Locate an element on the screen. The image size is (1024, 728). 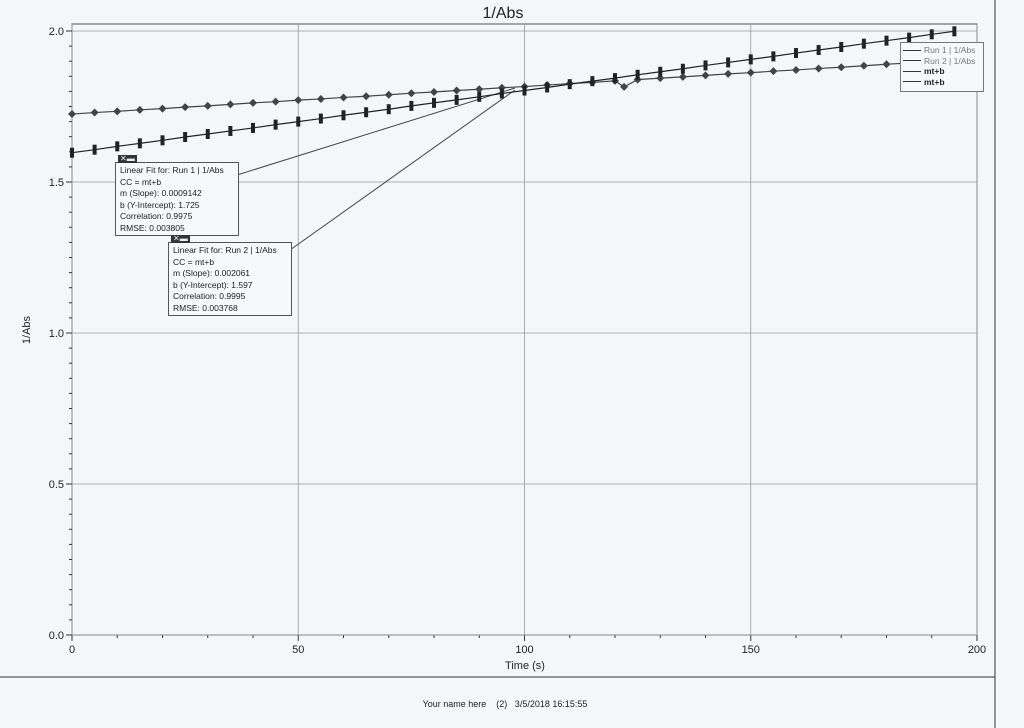
y-tick-label: 0.0 is located at coordinates (56, 636).